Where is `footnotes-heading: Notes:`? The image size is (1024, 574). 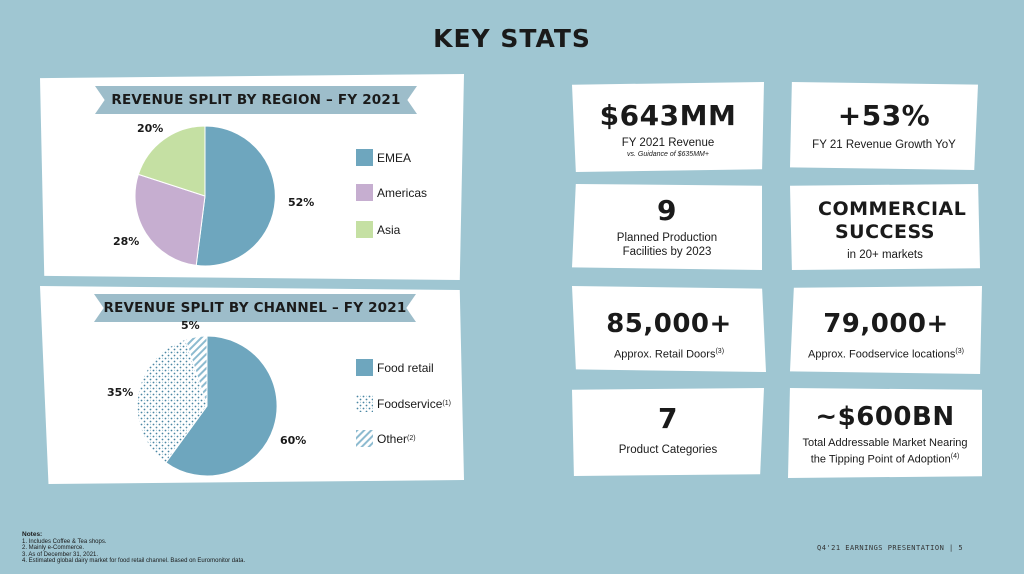
footnotes-heading: Notes: is located at coordinates (32, 534).